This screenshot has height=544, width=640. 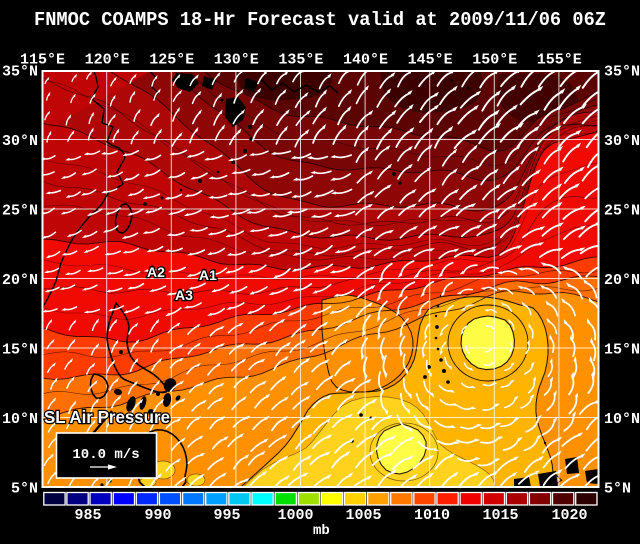 I want to click on svg-text: 140°E, so click(x=365, y=60).